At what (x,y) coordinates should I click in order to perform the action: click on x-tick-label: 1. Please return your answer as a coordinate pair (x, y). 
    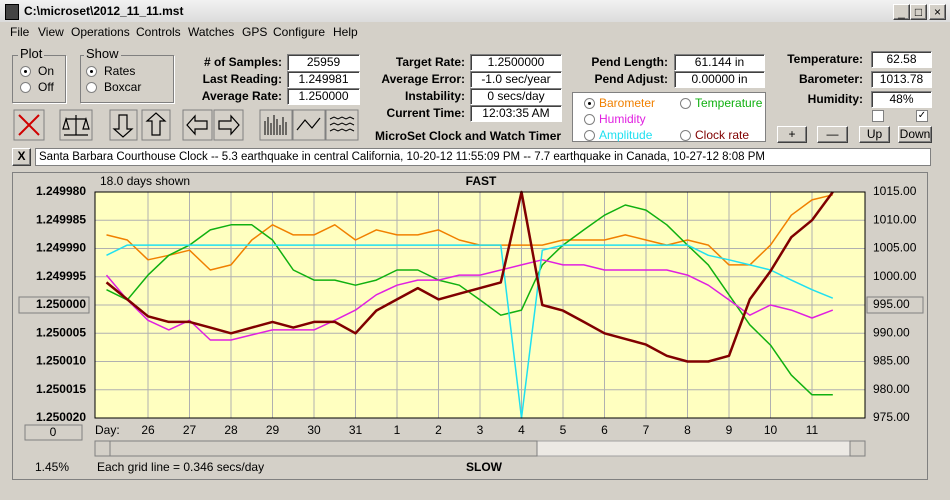
    Looking at the image, I should click on (397, 430).